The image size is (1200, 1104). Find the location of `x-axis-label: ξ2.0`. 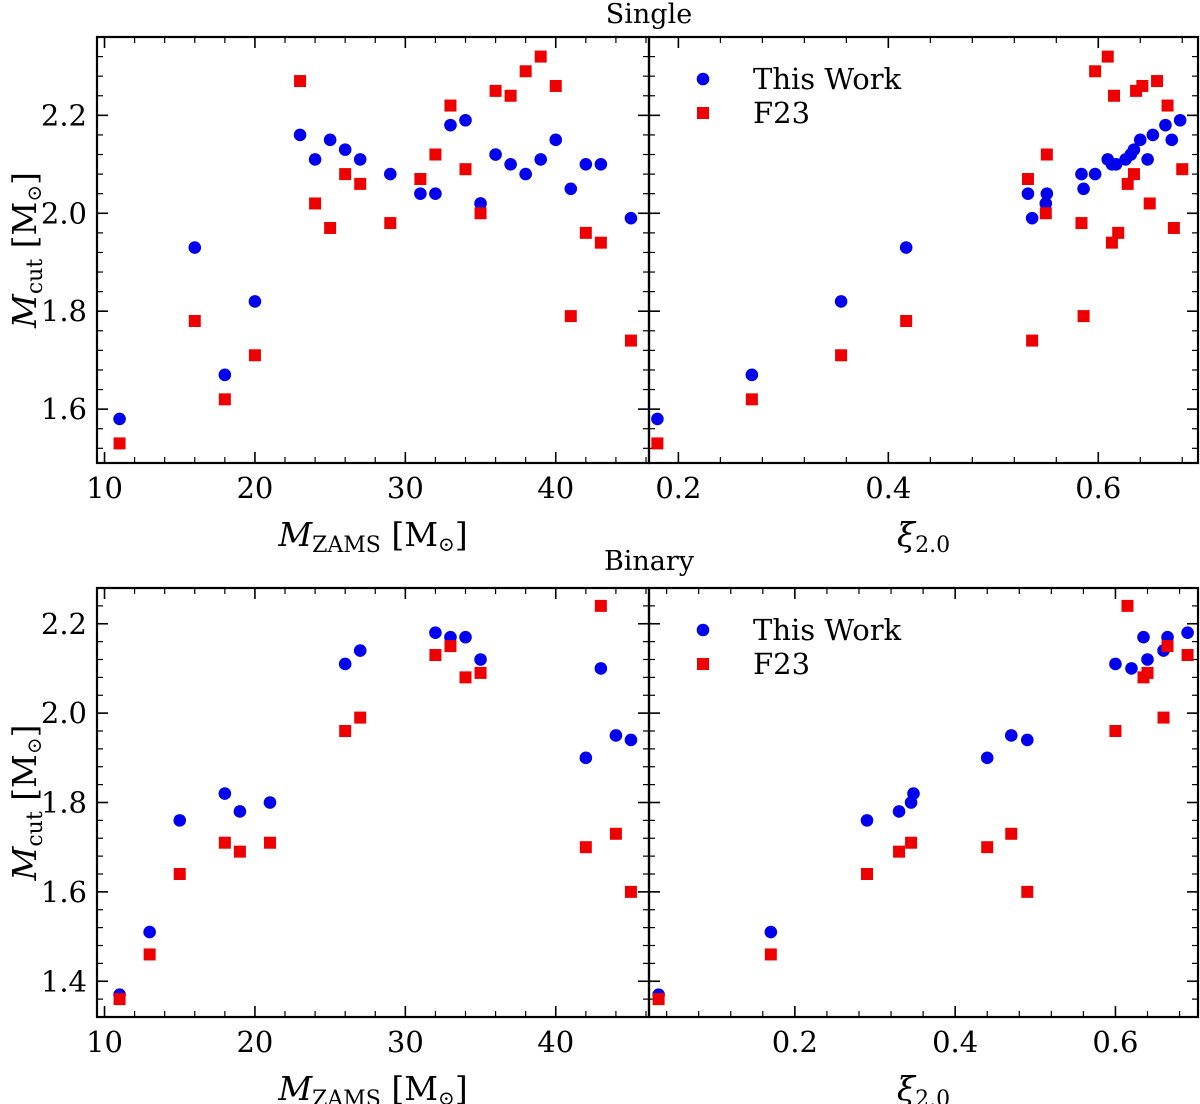

x-axis-label: ξ2.0 is located at coordinates (923, 1086).